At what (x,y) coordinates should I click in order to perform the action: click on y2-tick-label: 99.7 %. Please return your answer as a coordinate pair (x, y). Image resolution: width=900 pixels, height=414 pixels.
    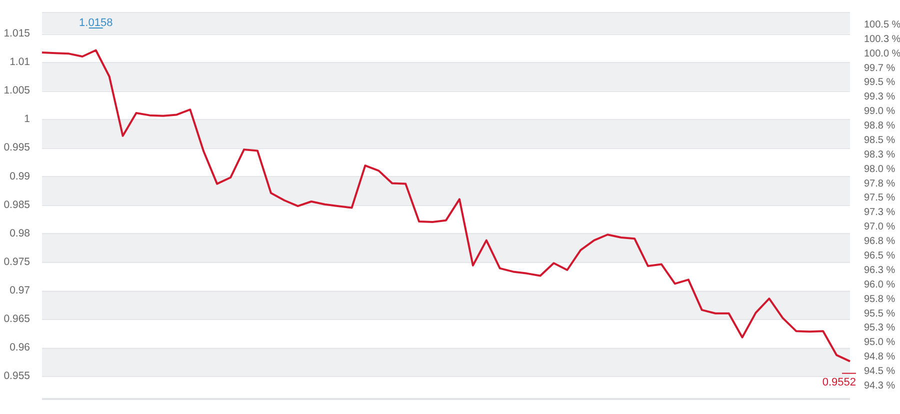
    Looking at the image, I should click on (880, 68).